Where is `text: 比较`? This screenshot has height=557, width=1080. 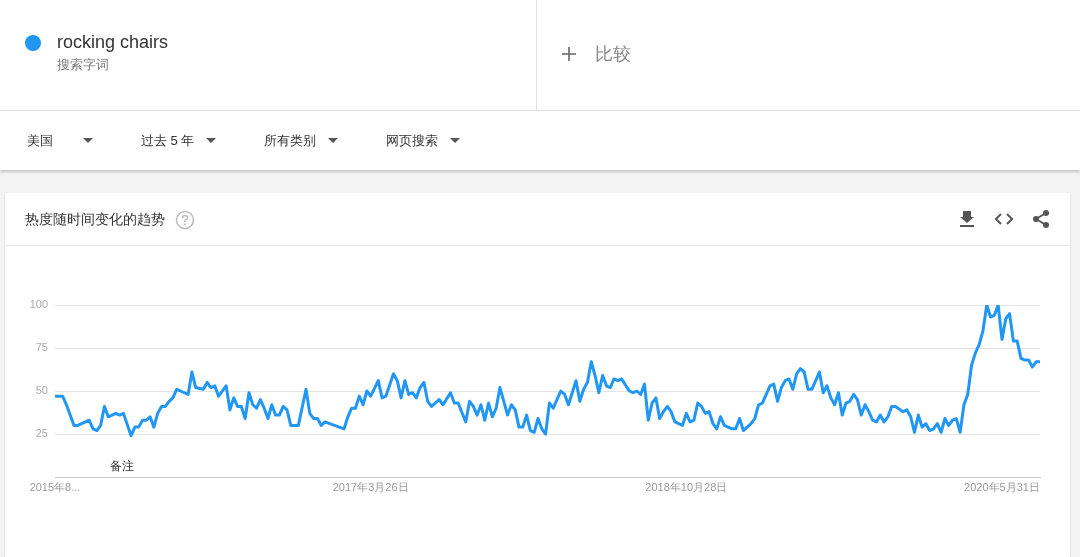 text: 比较 is located at coordinates (613, 54).